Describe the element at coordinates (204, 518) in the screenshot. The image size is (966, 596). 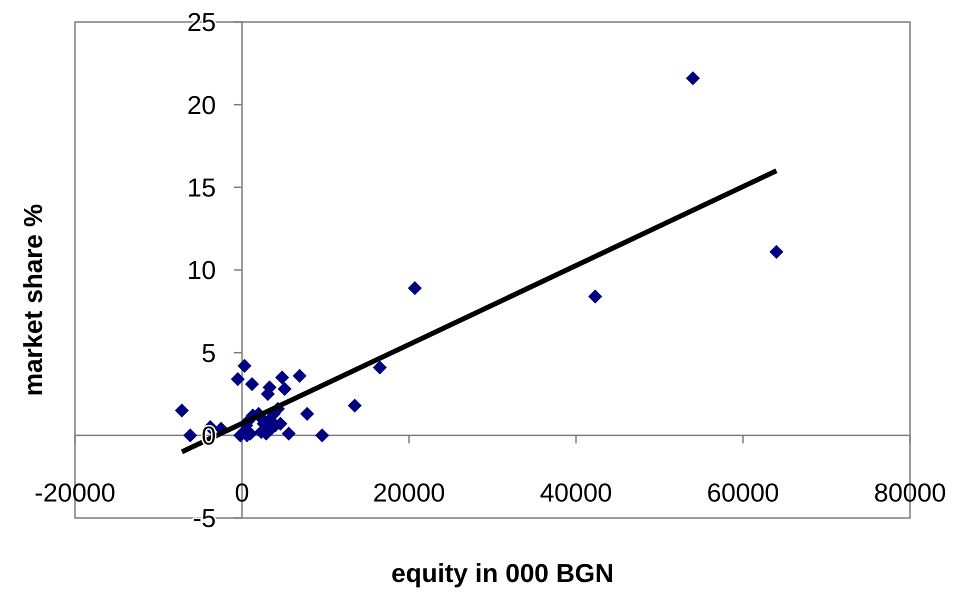
I see `y-tick-label: -5` at that location.